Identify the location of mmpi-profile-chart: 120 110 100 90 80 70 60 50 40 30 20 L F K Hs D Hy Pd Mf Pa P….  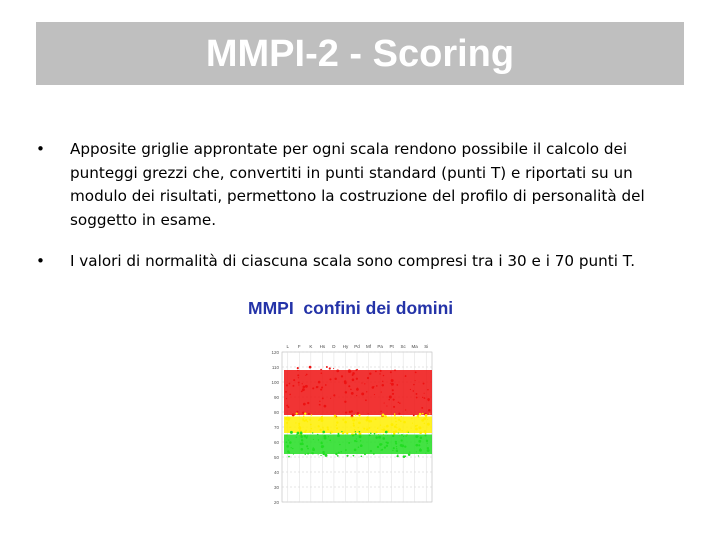
(352, 424).